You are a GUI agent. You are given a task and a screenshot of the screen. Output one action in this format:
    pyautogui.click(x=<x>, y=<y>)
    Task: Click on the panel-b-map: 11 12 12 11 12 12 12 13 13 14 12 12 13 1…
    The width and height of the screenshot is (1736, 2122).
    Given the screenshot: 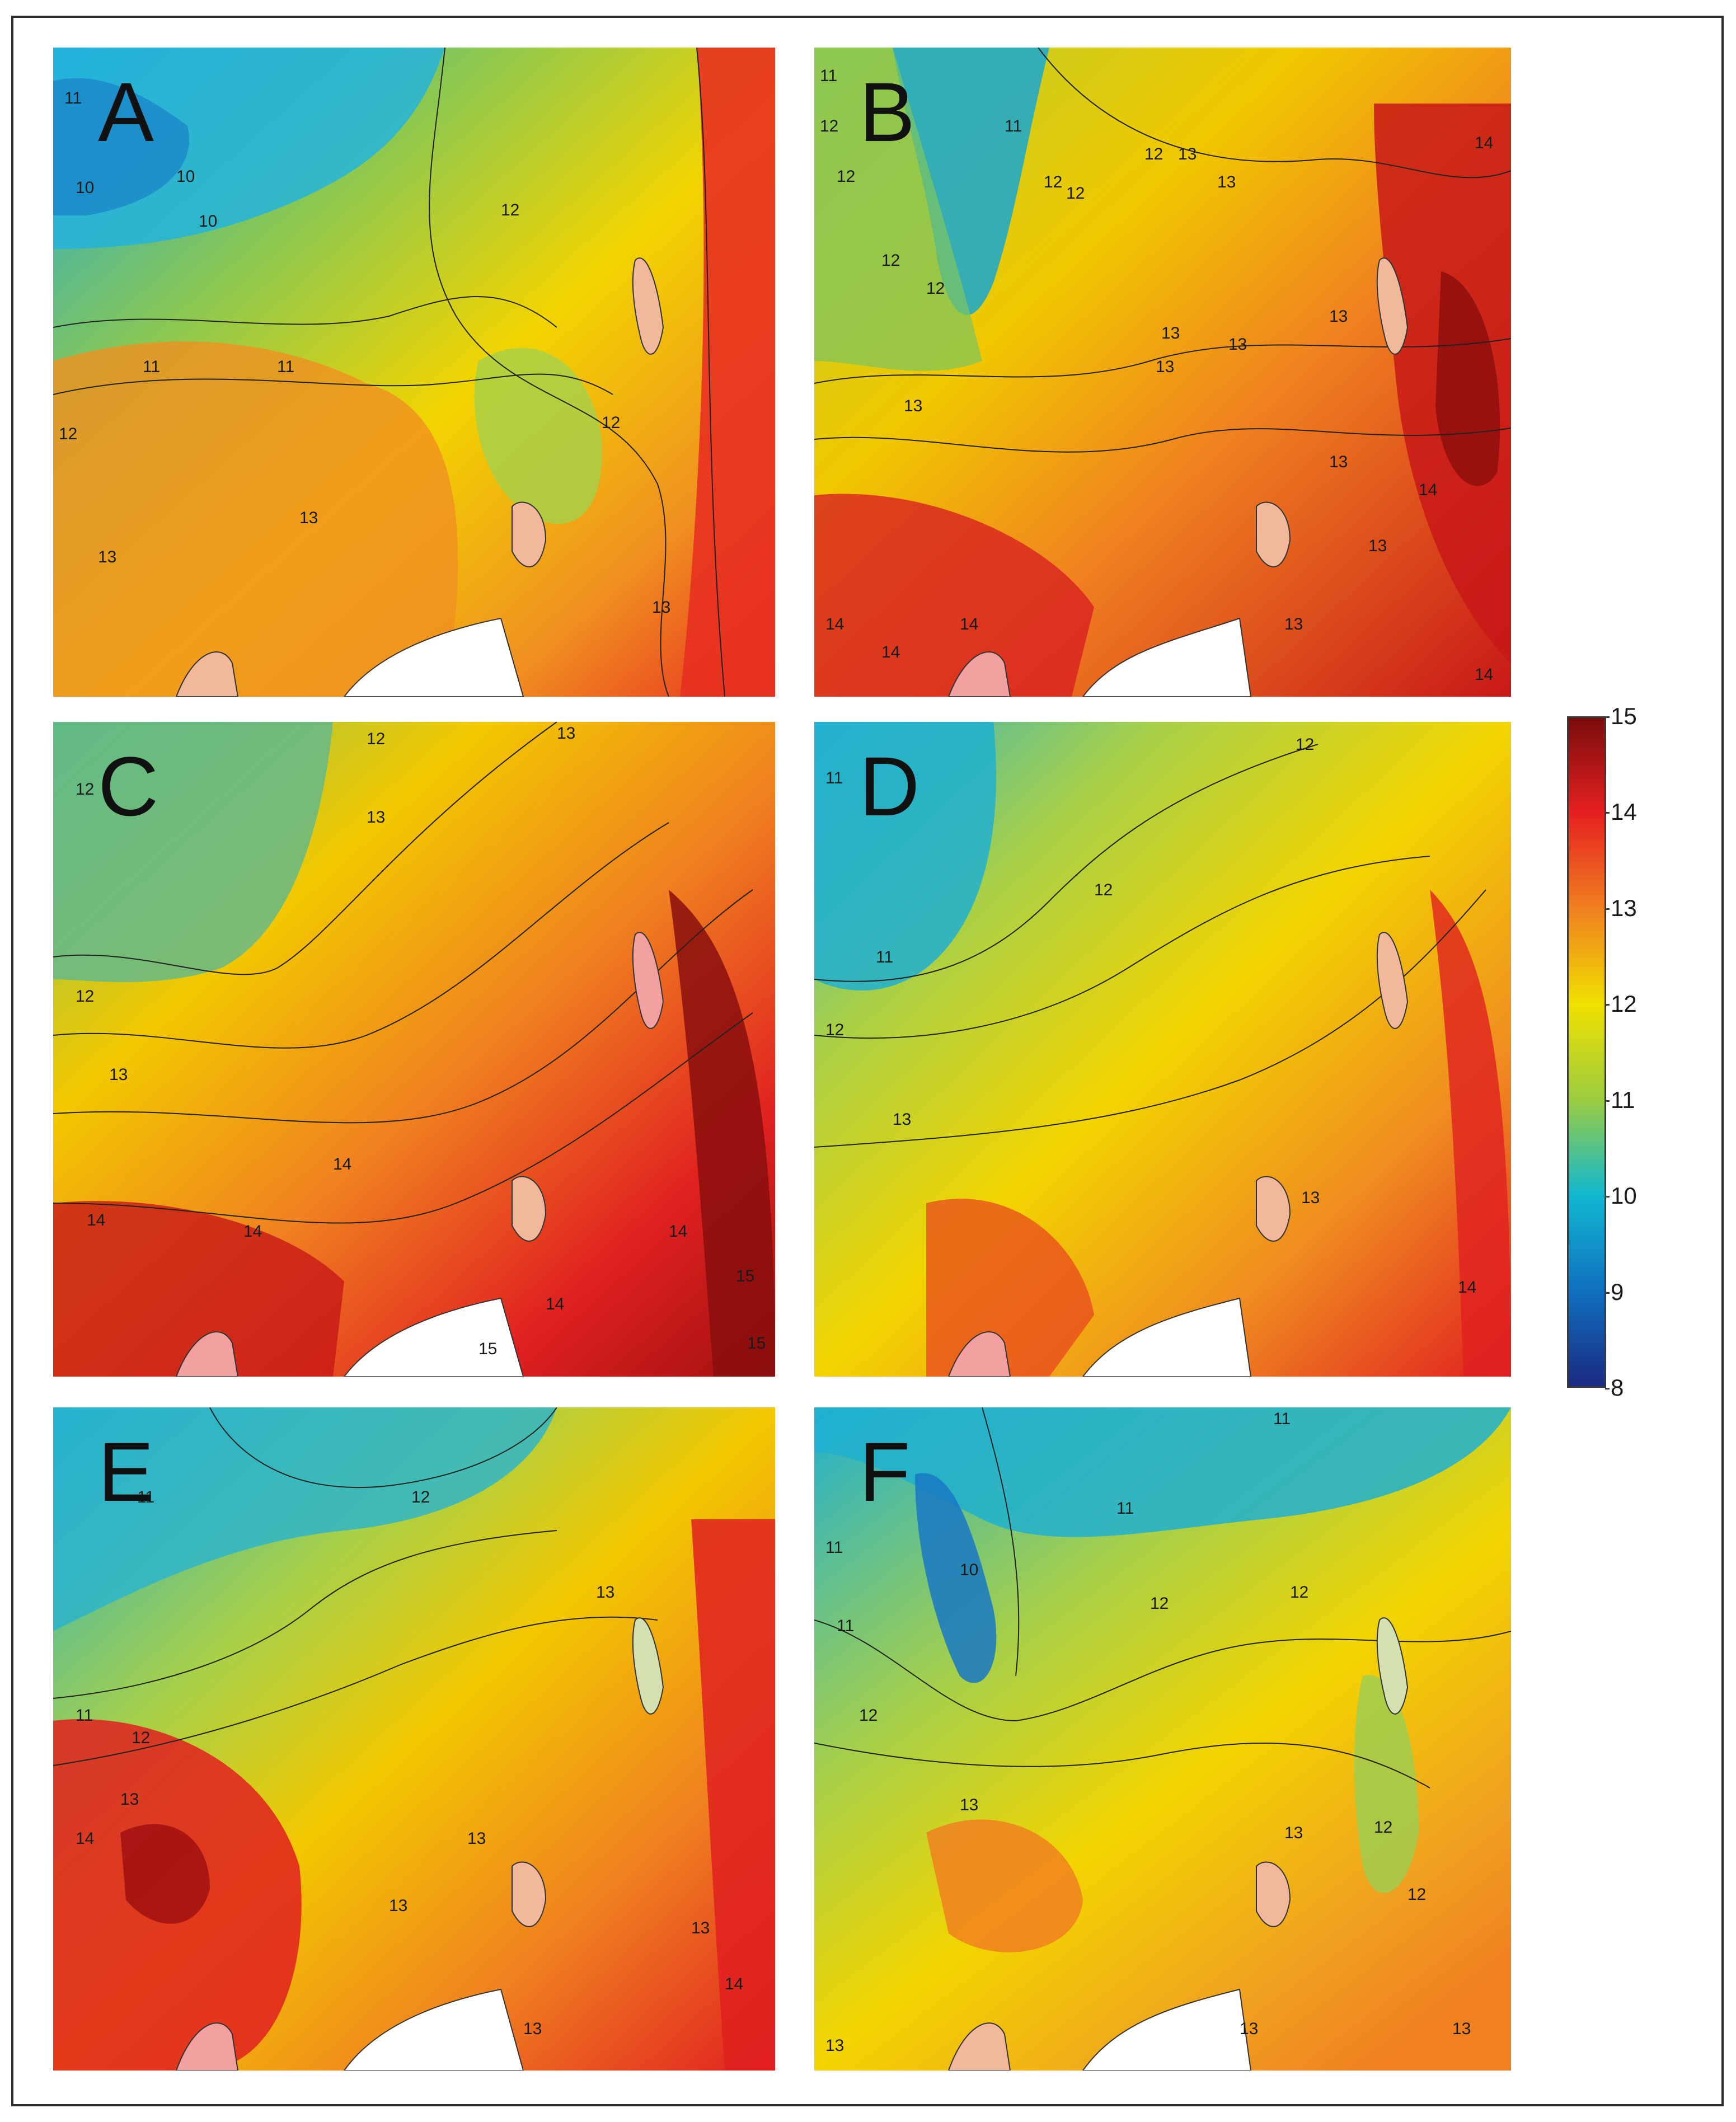 What is the action you would take?
    pyautogui.click(x=1162, y=372)
    